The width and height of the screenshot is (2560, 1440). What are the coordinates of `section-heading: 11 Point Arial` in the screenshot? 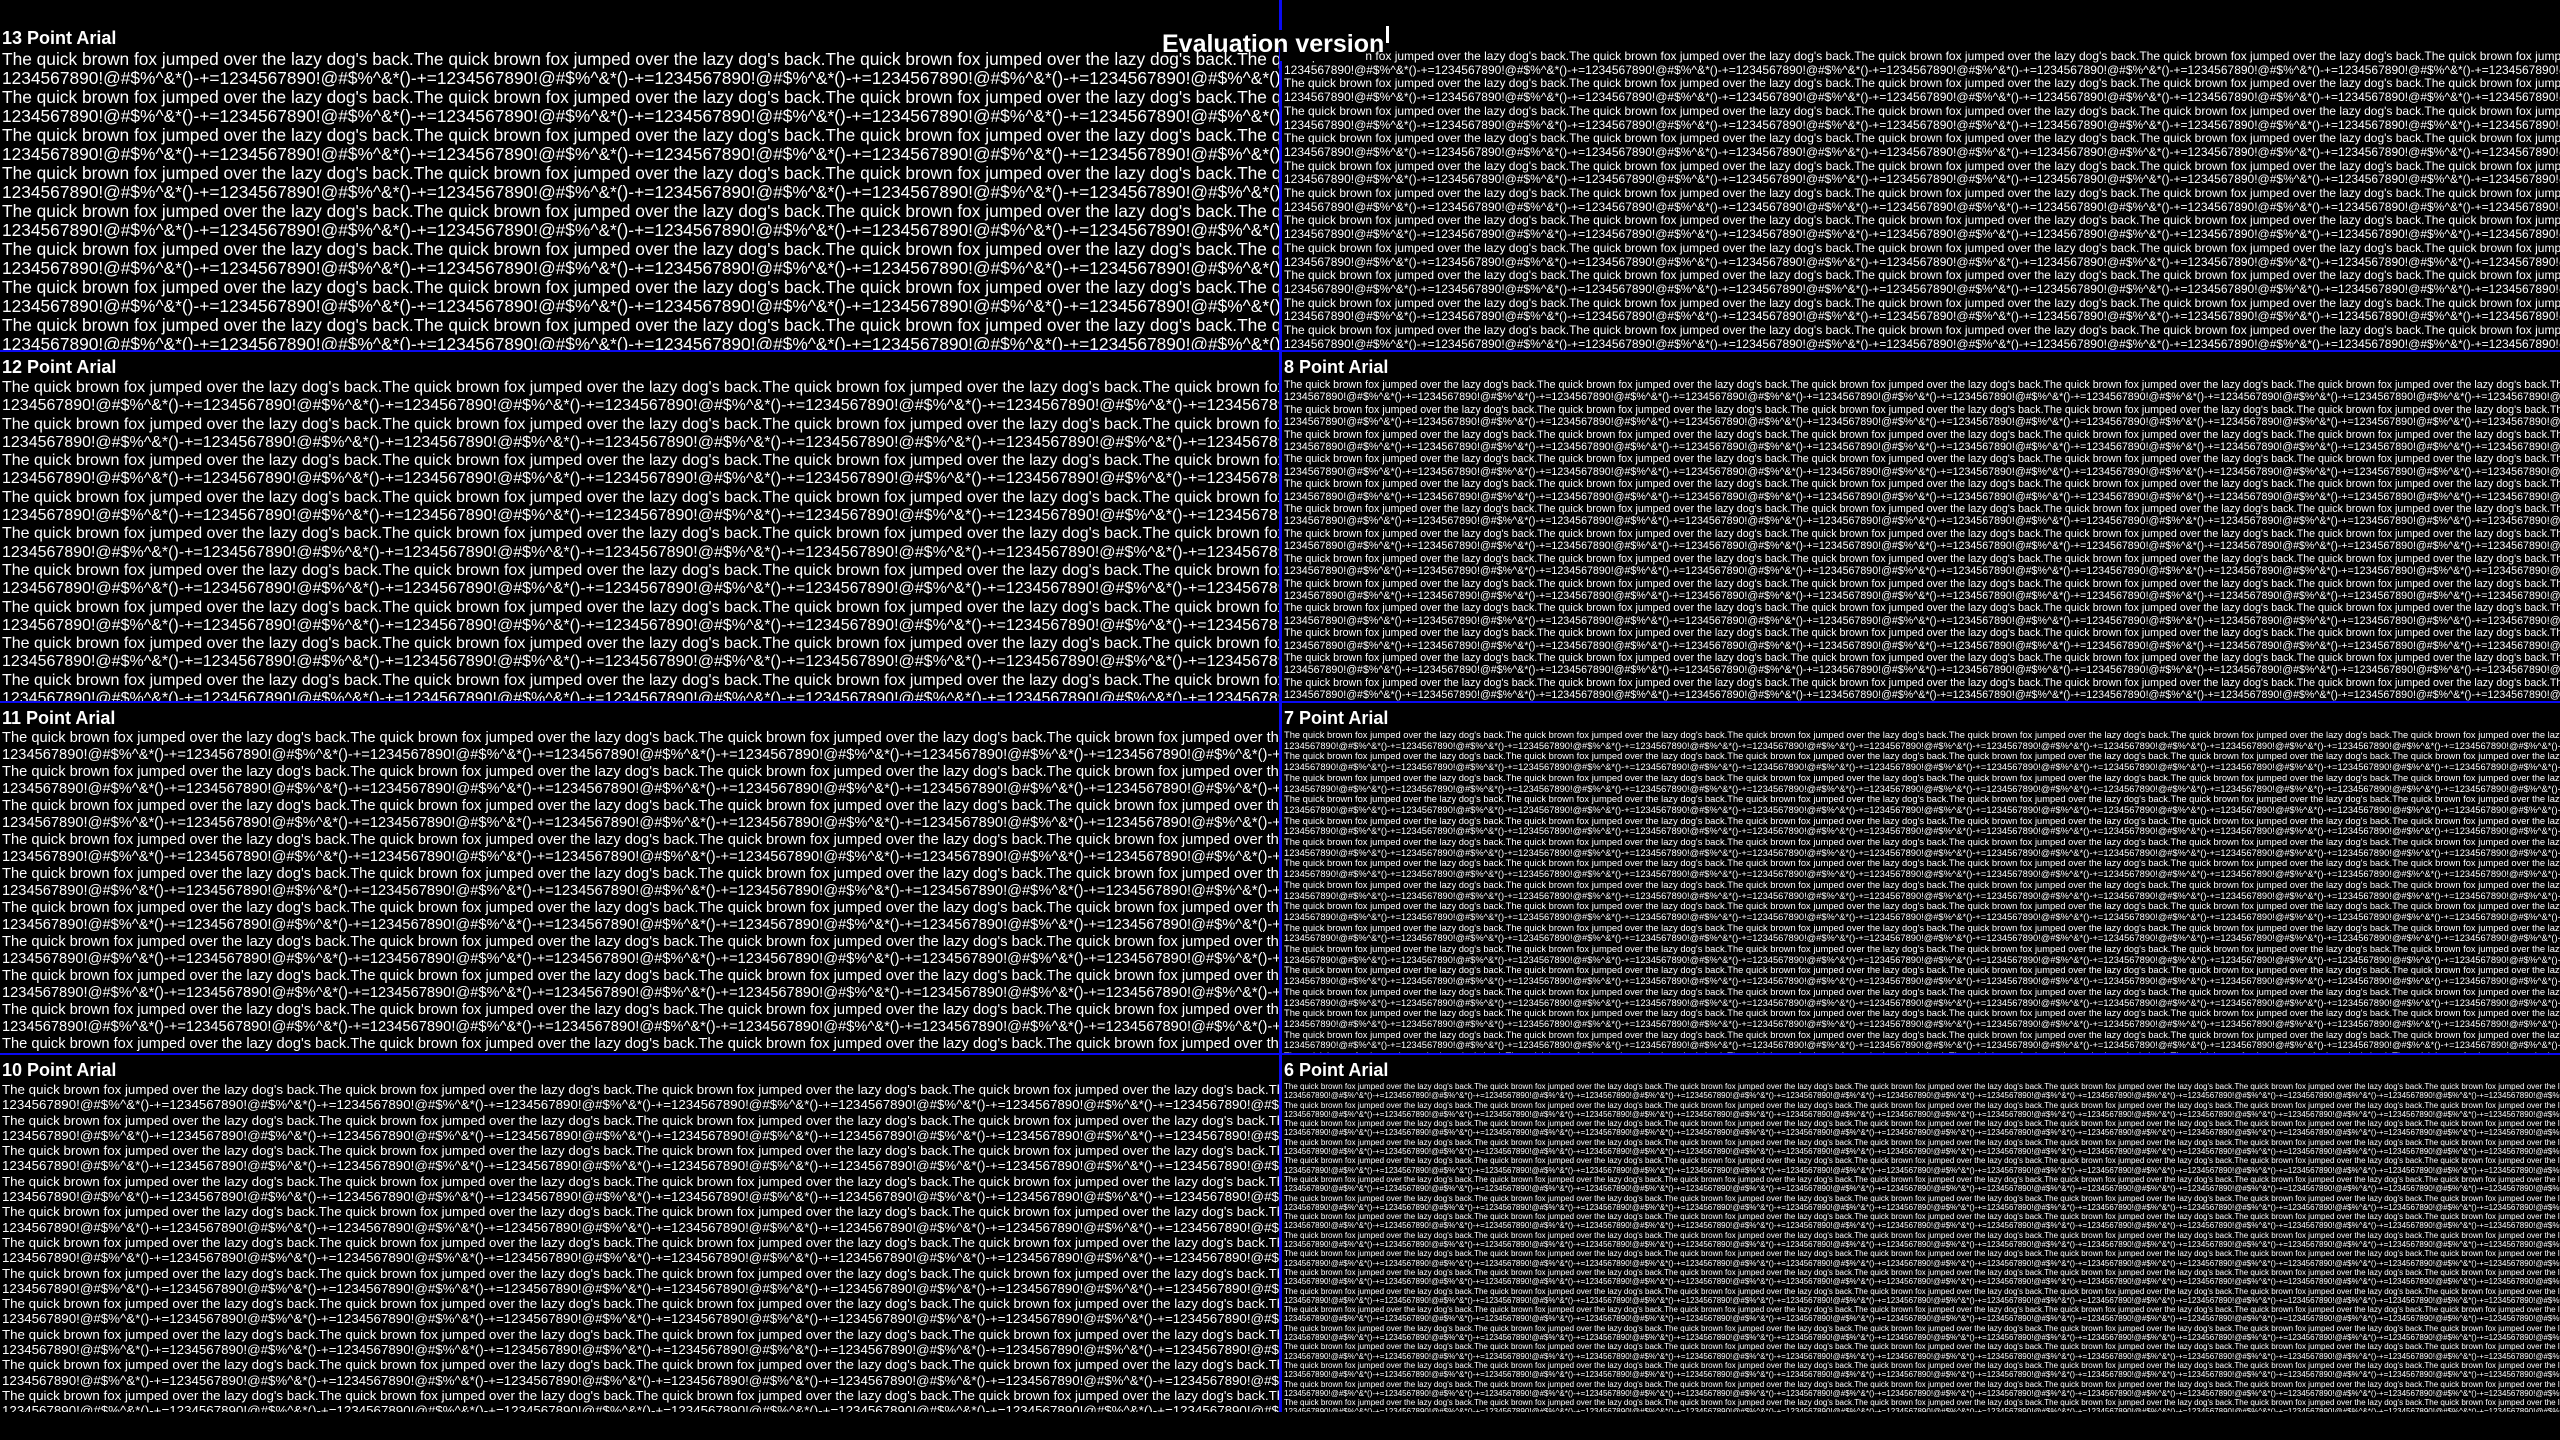 It's located at (59, 718).